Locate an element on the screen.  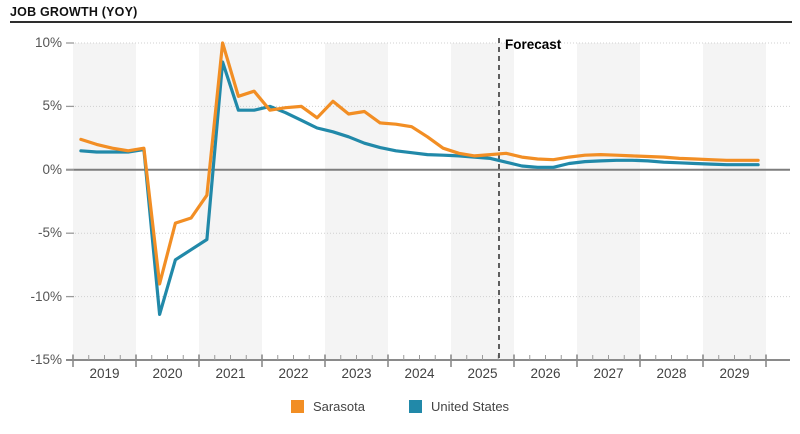
x-tick-label: 2027 is located at coordinates (608, 373).